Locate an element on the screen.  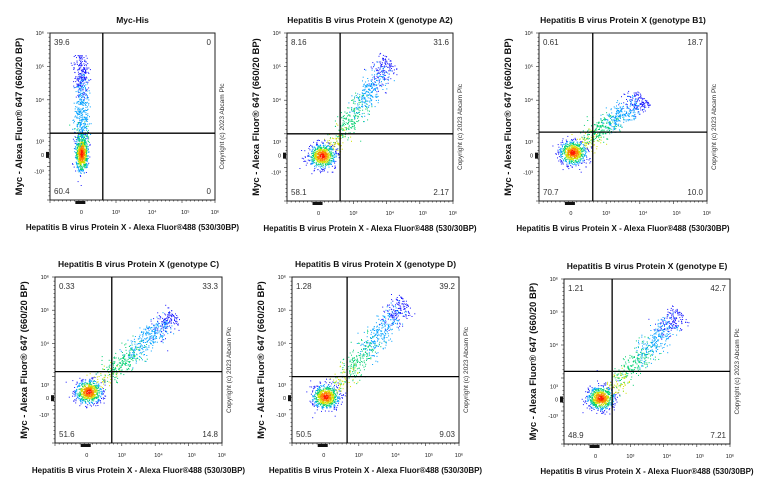
y-tick-label: 10⁵ is located at coordinates (529, 67).